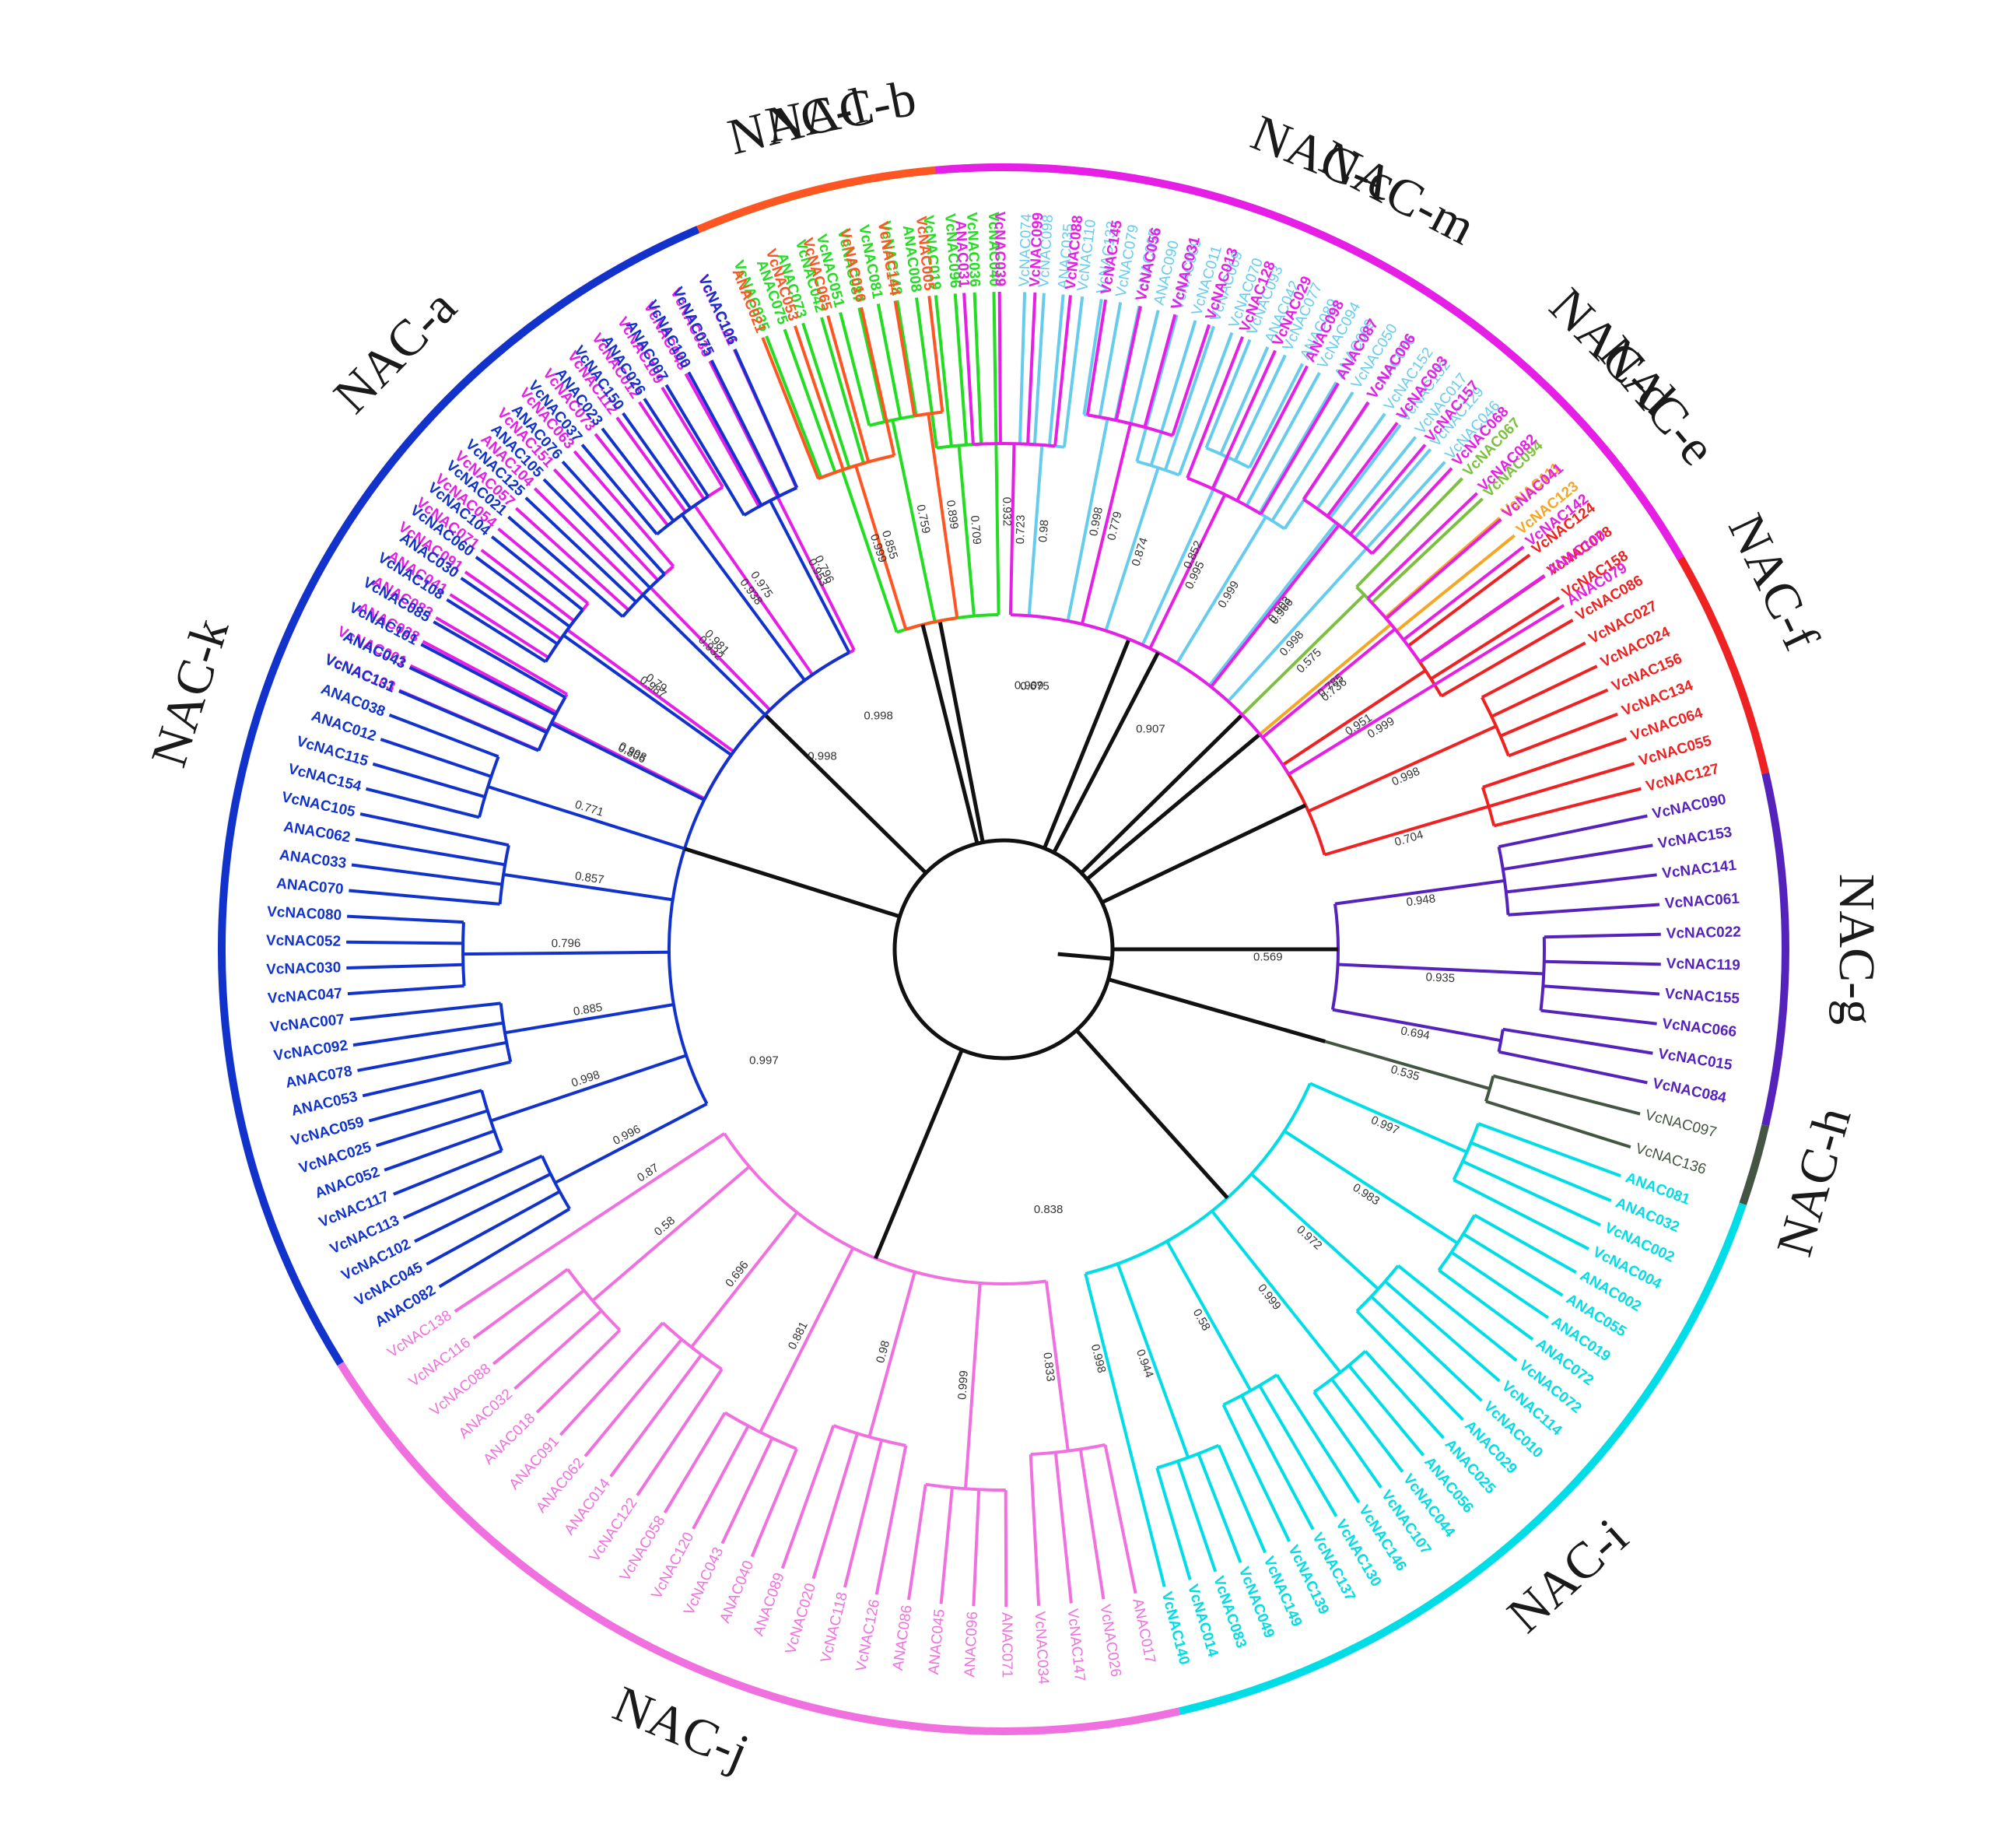 This screenshot has width=1994, height=1848. Describe the element at coordinates (798, 1336) in the screenshot. I see `bootstrap-value: 0.881` at that location.